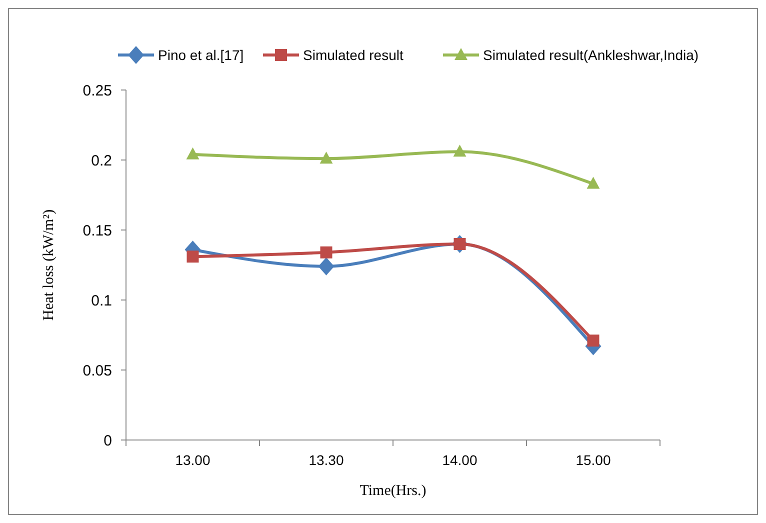  I want to click on y-axis-title: Heat loss (kW/m²), so click(49, 265).